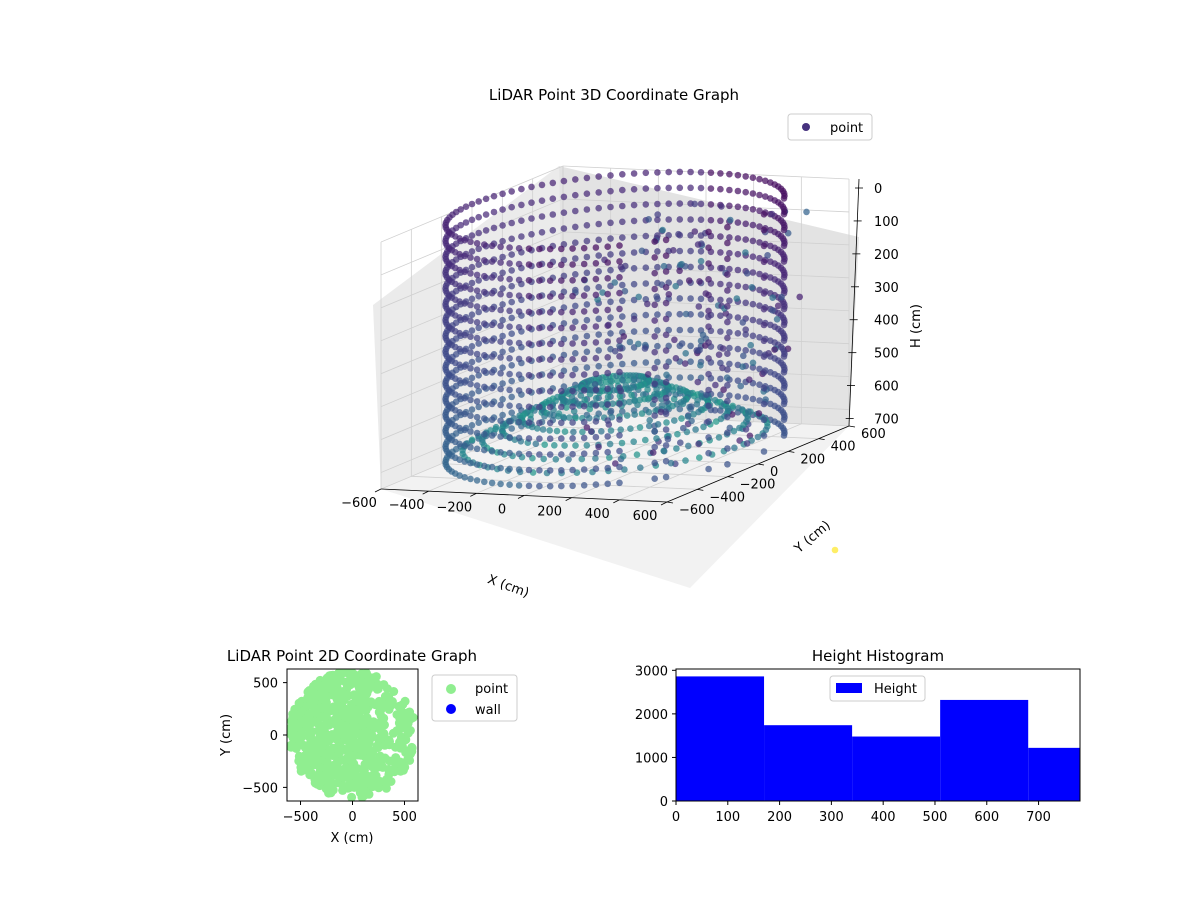 The height and width of the screenshot is (900, 1200). I want to click on y-axis-label-2d: Y (cm), so click(226, 735).